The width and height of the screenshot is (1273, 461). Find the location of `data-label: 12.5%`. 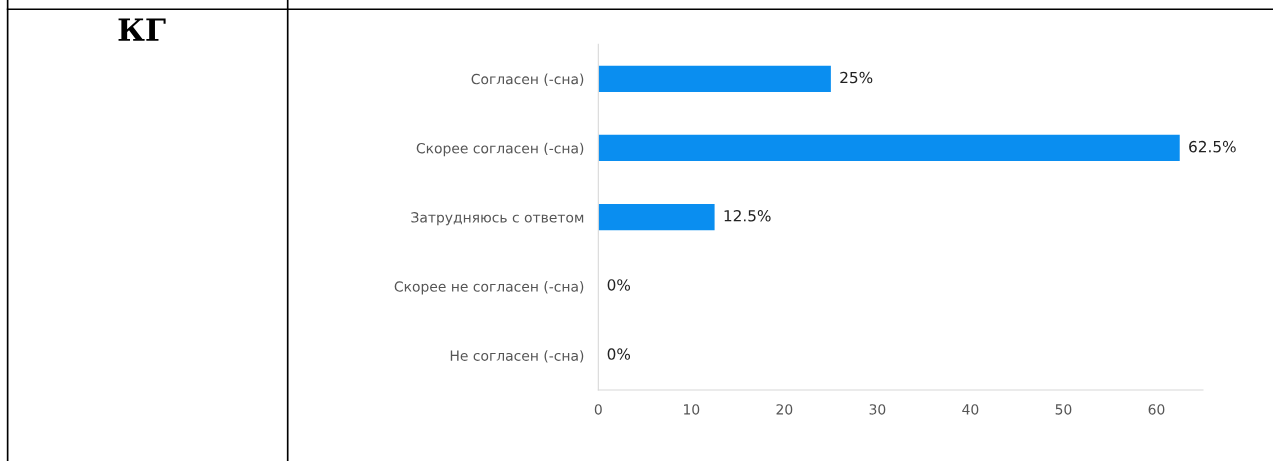

data-label: 12.5% is located at coordinates (747, 216).